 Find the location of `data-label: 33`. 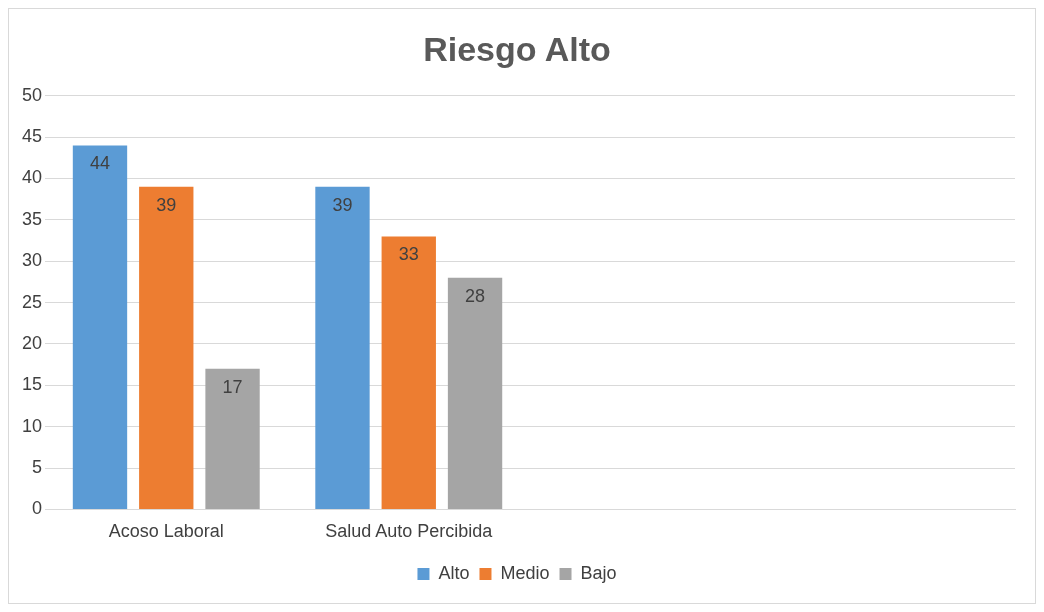

data-label: 33 is located at coordinates (408, 254).